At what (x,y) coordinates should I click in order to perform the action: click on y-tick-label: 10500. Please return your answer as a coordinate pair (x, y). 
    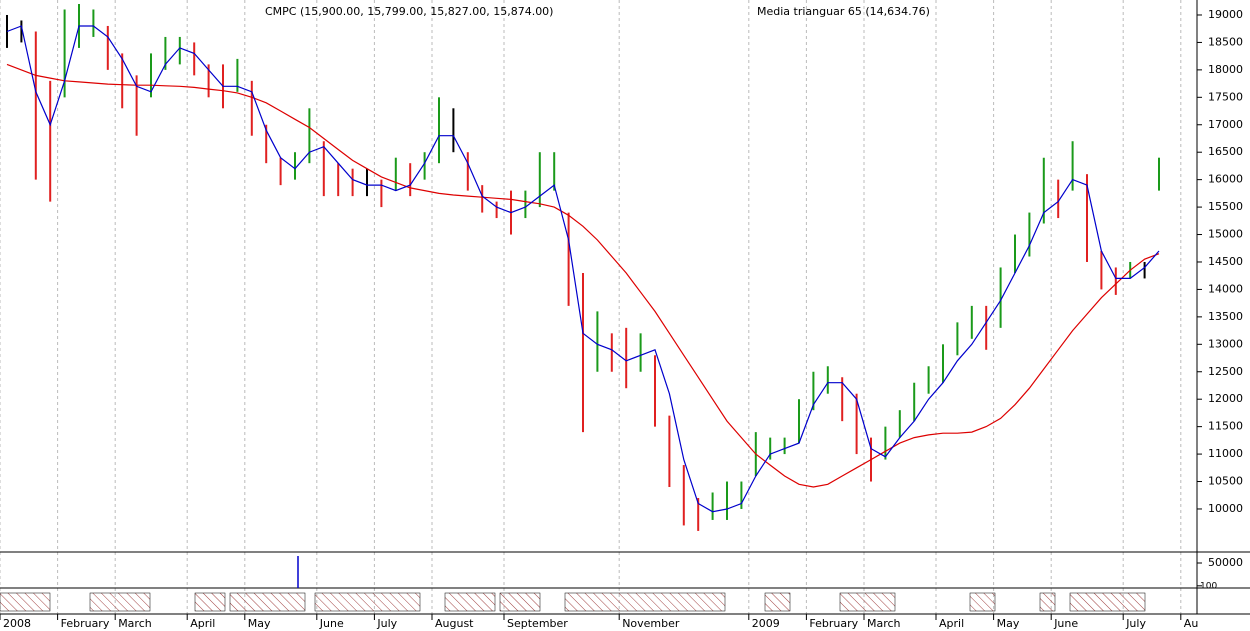
    Looking at the image, I should click on (1225, 481).